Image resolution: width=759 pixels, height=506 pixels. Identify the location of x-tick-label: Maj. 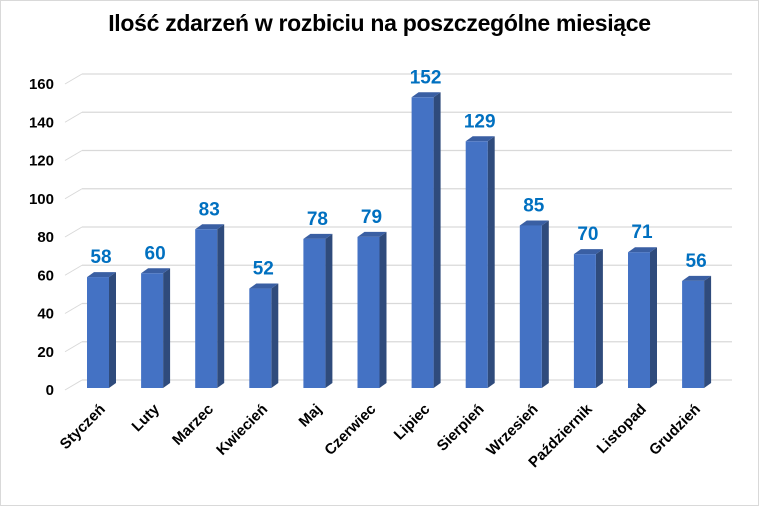
(311, 416).